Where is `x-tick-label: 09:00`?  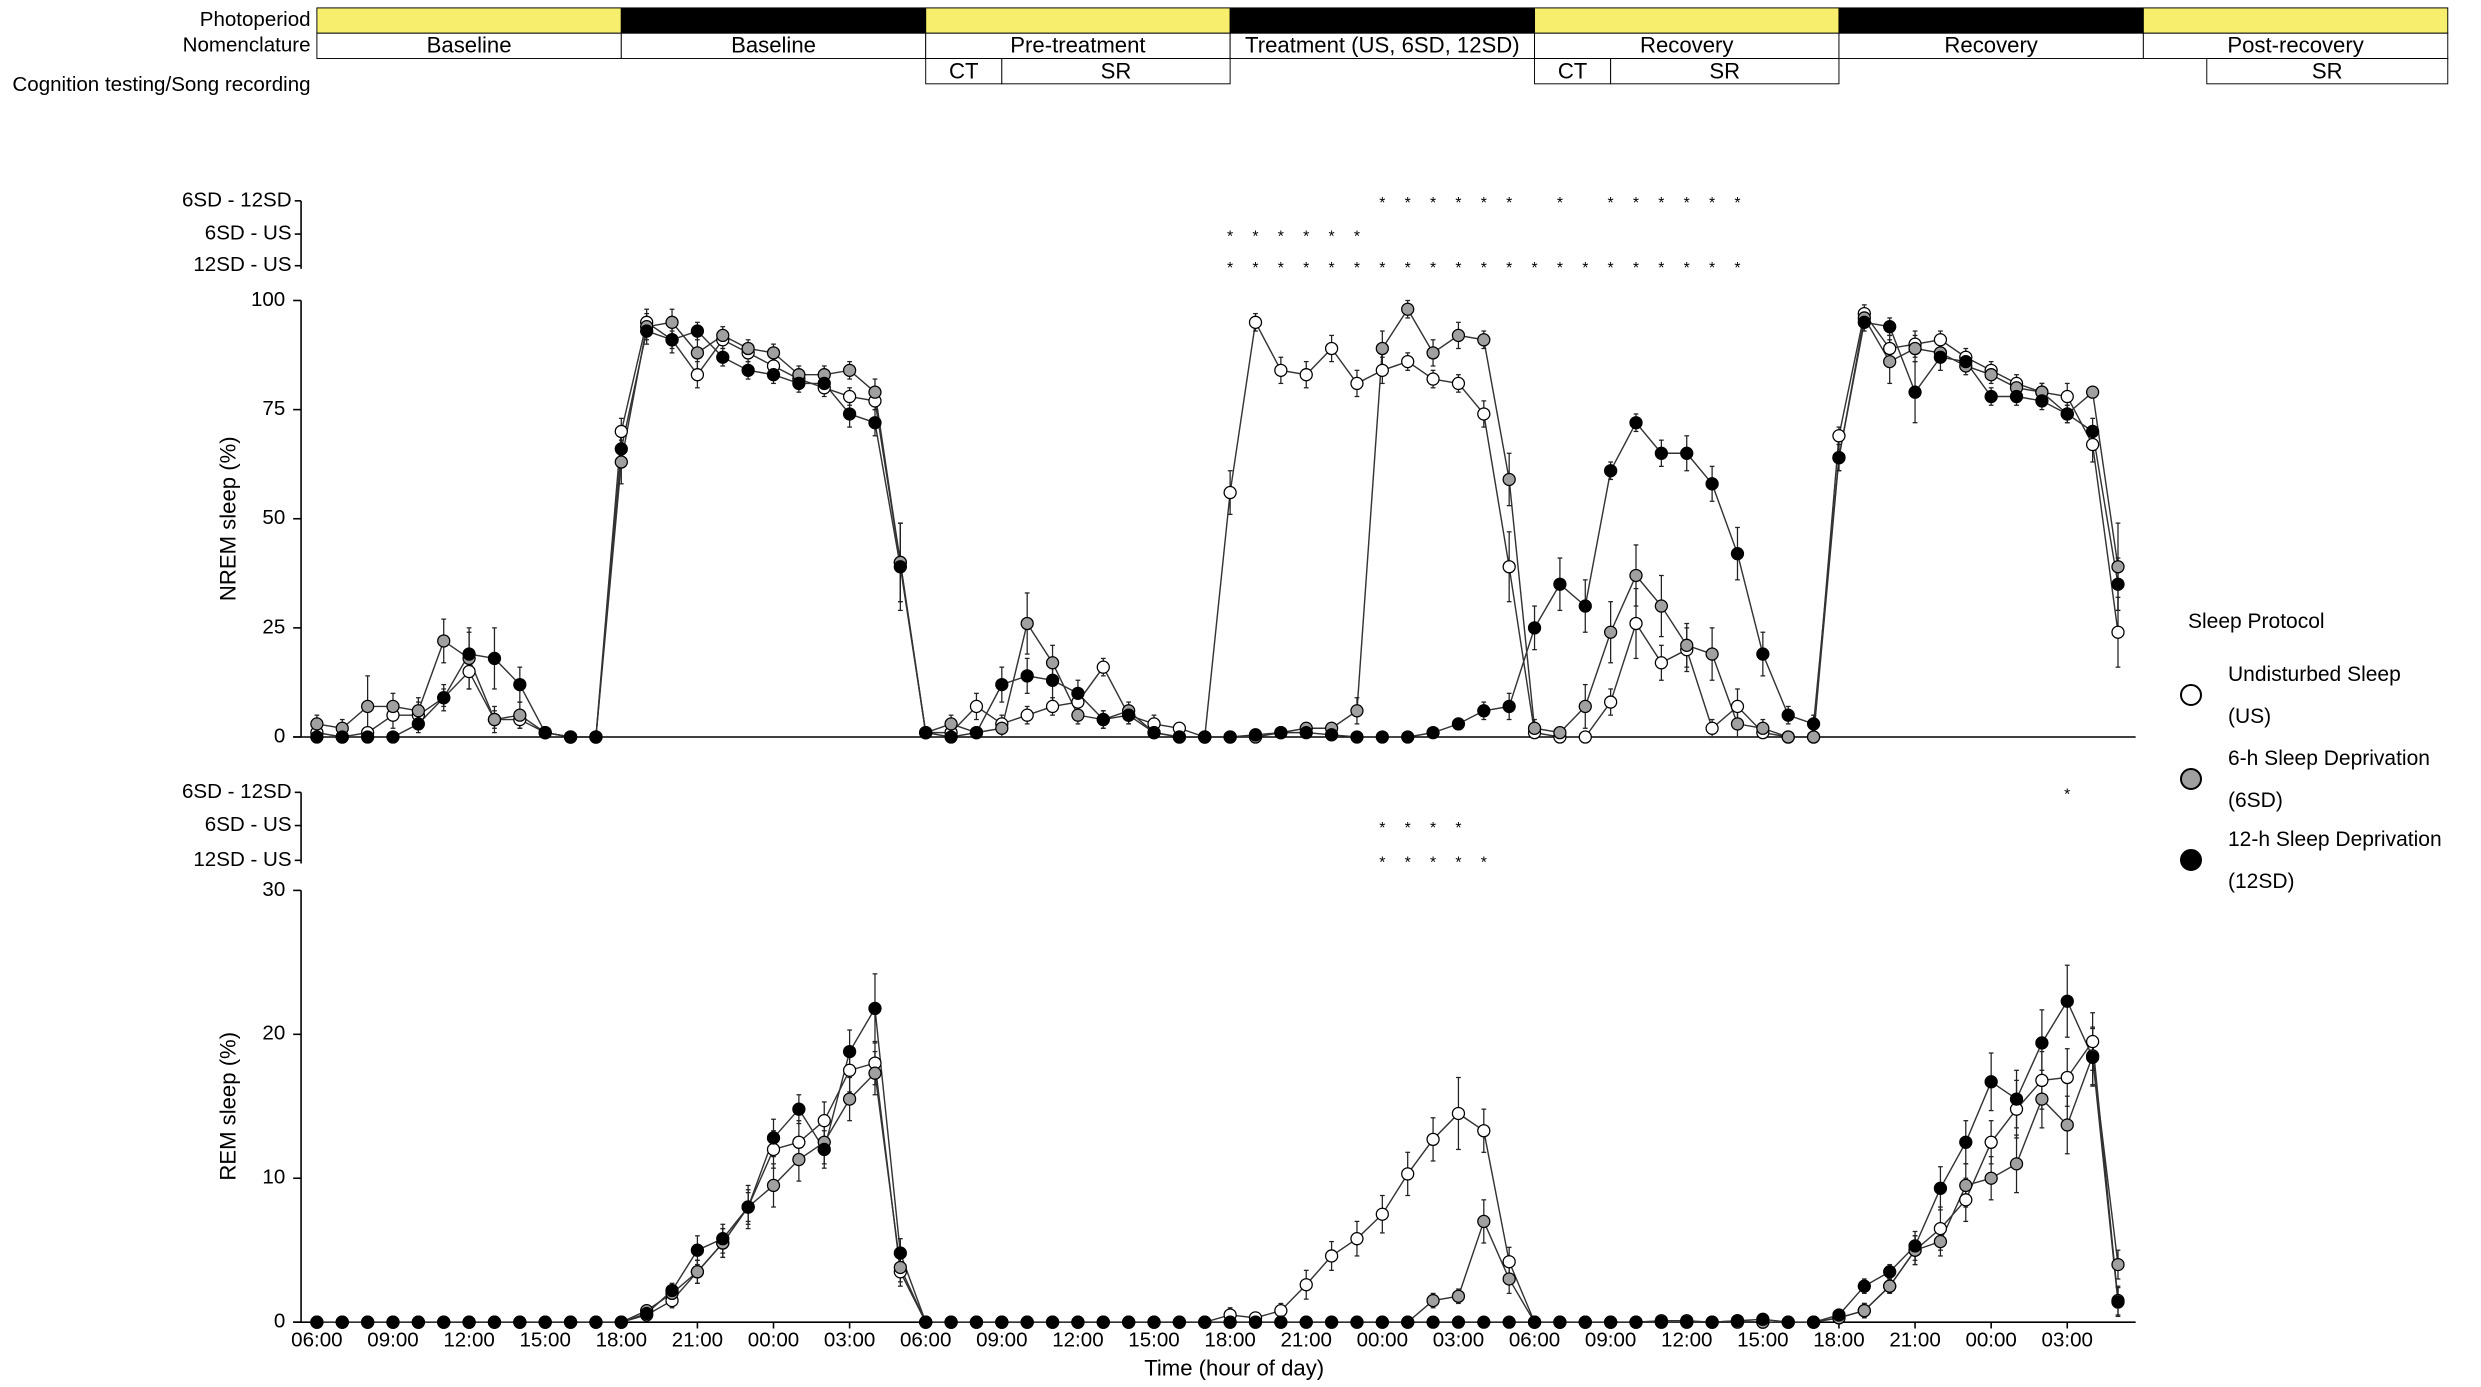
x-tick-label: 09:00 is located at coordinates (392, 1340).